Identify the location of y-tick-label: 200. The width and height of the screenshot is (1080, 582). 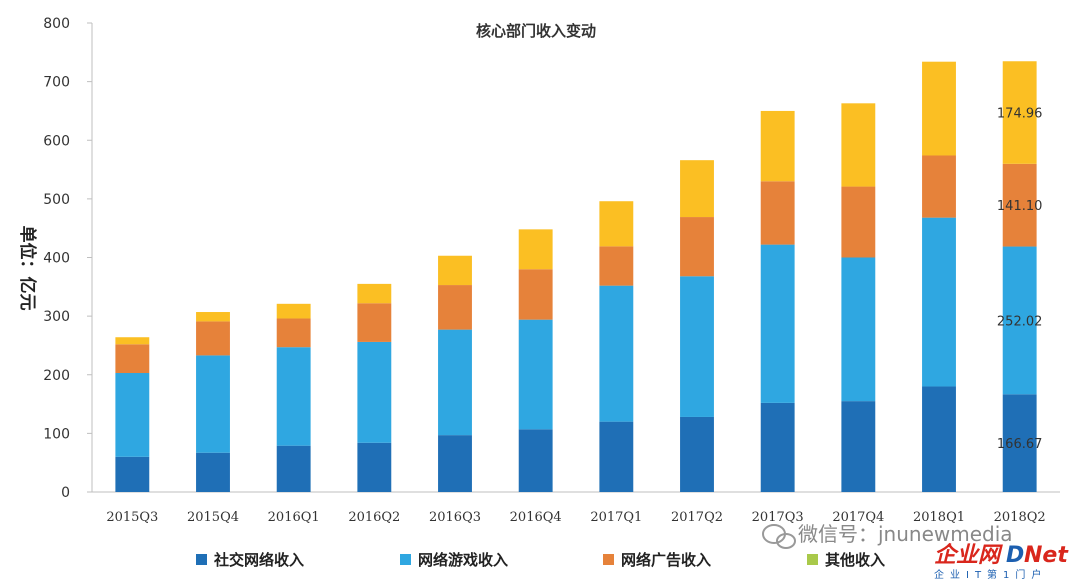
(56, 376).